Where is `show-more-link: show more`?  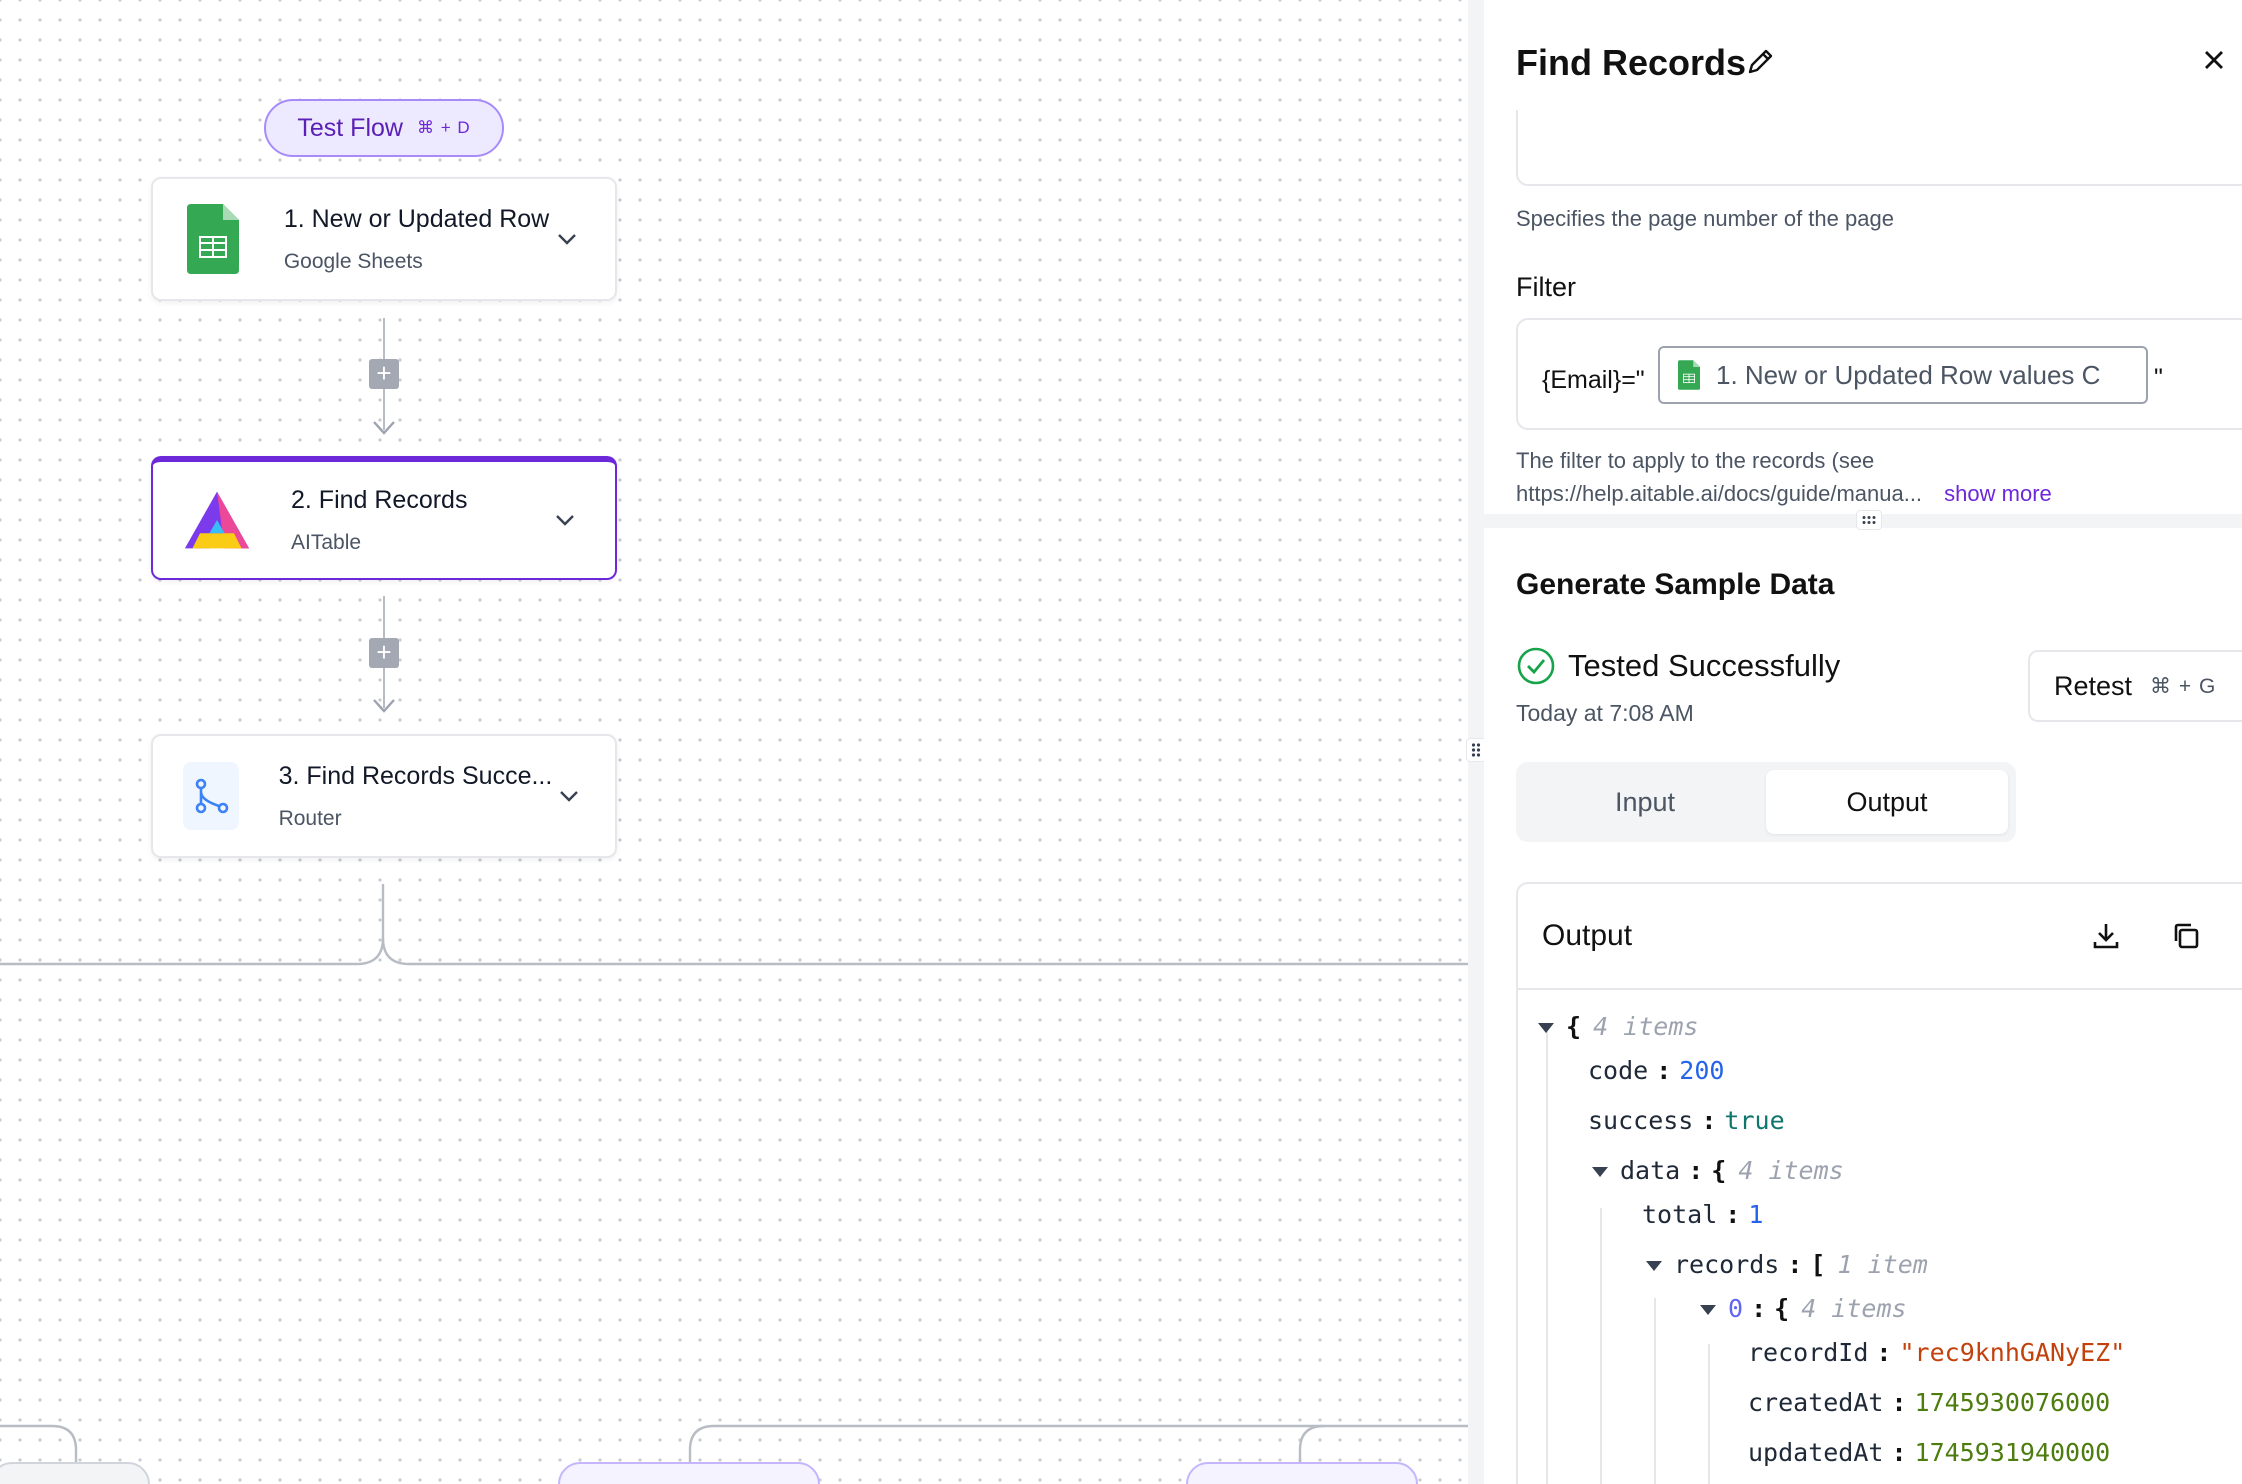 show-more-link: show more is located at coordinates (1998, 493).